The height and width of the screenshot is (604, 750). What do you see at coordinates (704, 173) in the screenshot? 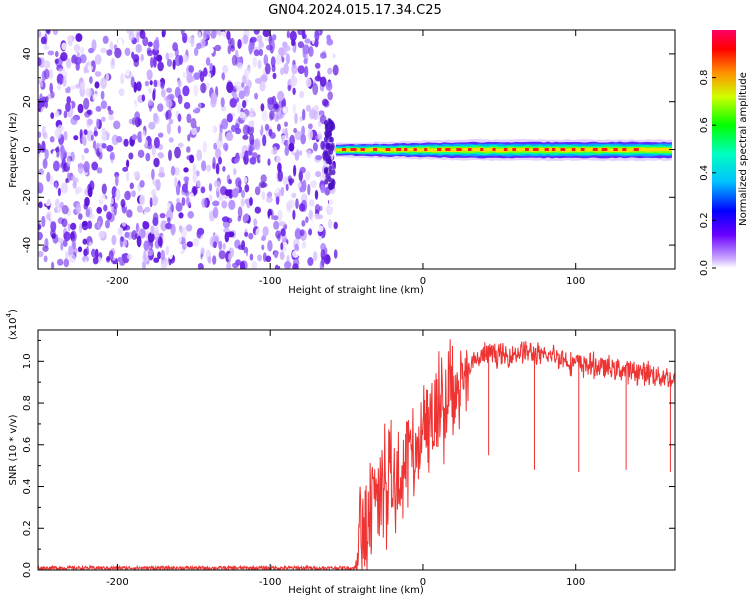
I see `colorbar-tick-label: 0.4` at bounding box center [704, 173].